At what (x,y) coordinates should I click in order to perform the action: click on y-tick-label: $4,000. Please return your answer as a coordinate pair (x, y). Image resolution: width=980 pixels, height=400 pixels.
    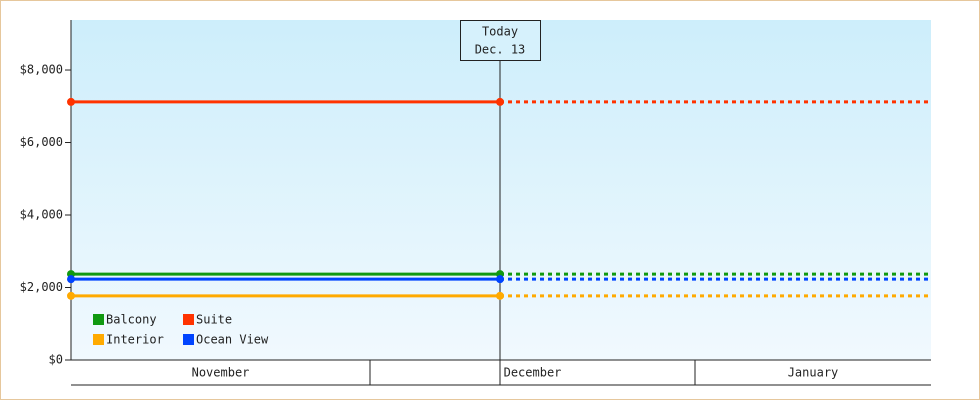
    Looking at the image, I should click on (41, 215).